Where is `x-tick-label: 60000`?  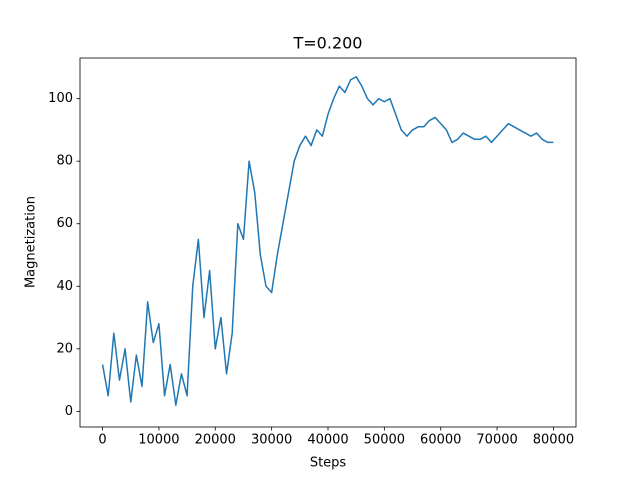
x-tick-label: 60000 is located at coordinates (440, 440).